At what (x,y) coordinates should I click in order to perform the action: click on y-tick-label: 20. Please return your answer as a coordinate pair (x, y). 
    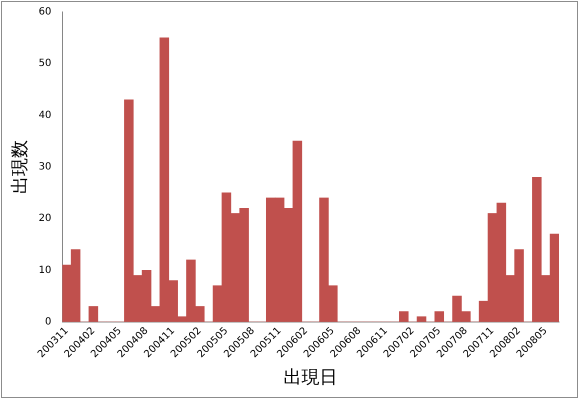
    Looking at the image, I should click on (45, 218).